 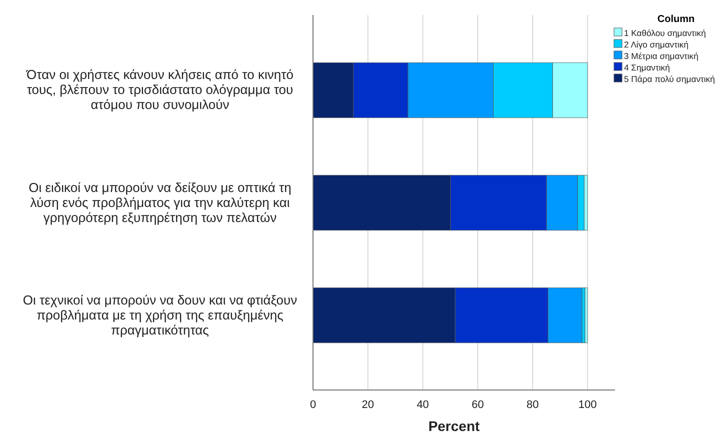 I want to click on legend-title: Column, so click(x=676, y=19).